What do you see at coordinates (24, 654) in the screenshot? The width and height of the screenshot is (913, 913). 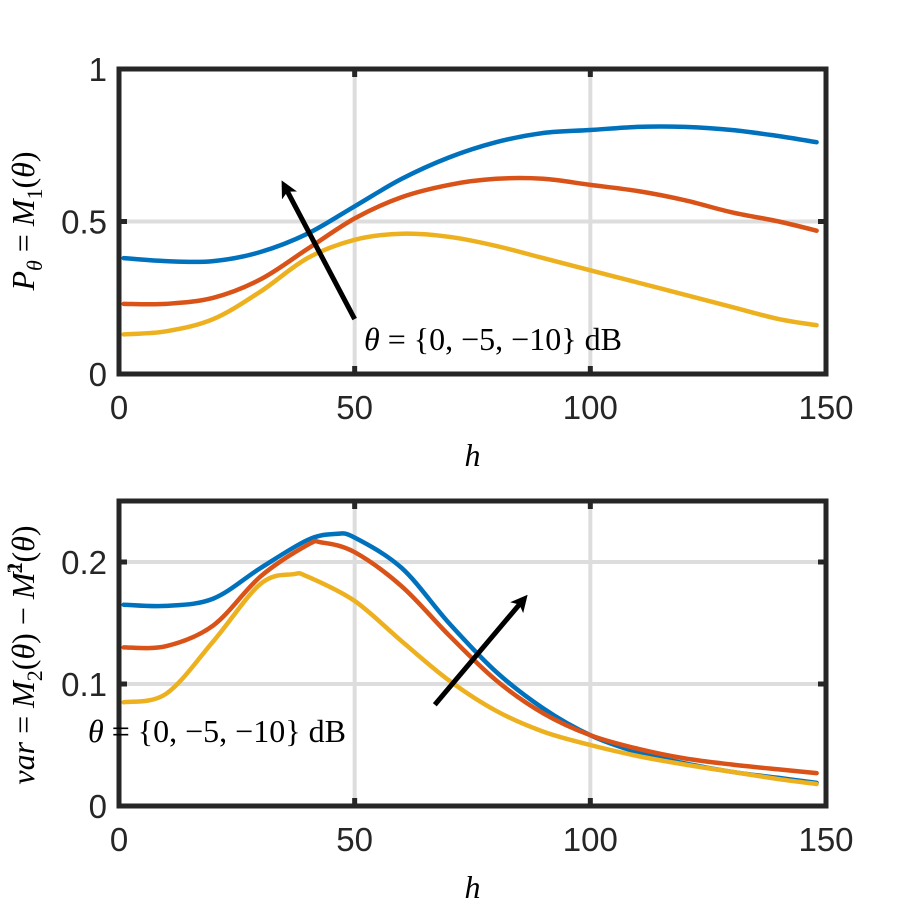 I see `y-axis-label: var = M2(θ) − M12(θ)` at bounding box center [24, 654].